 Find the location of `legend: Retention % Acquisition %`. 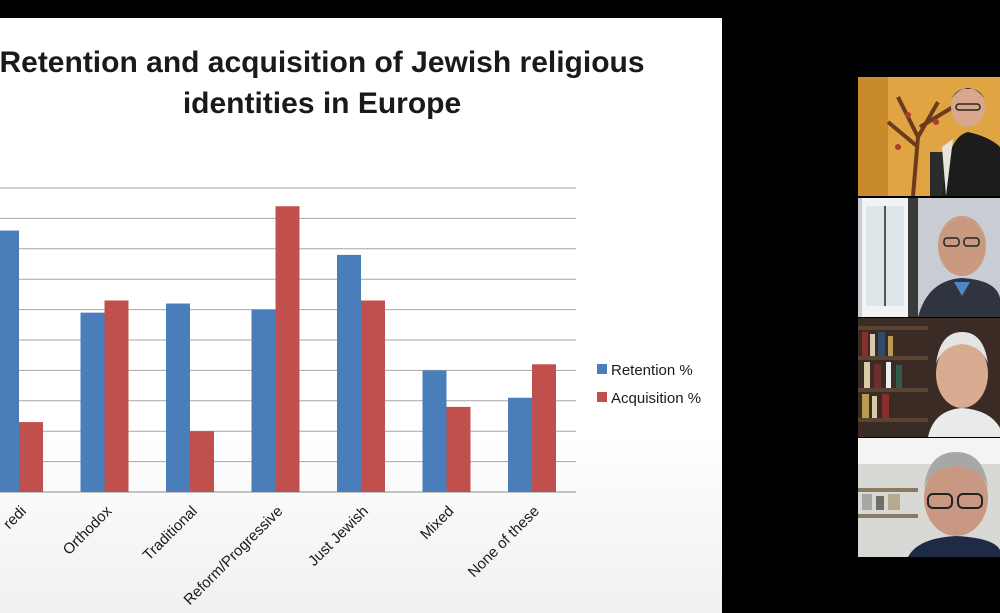

legend: Retention % Acquisition % is located at coordinates (649, 384).